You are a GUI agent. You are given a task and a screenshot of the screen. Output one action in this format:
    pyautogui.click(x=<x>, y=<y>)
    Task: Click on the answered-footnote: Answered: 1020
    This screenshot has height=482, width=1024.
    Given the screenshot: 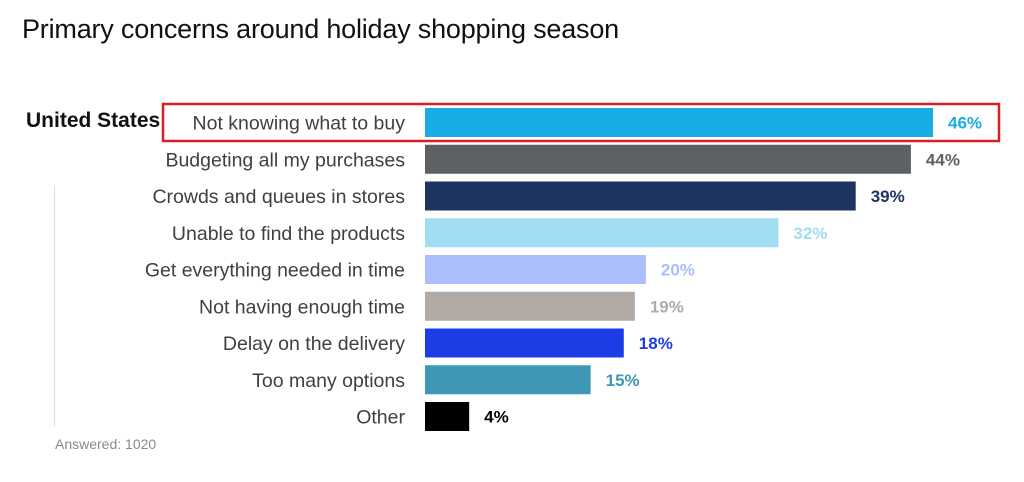 What is the action you would take?
    pyautogui.click(x=106, y=444)
    